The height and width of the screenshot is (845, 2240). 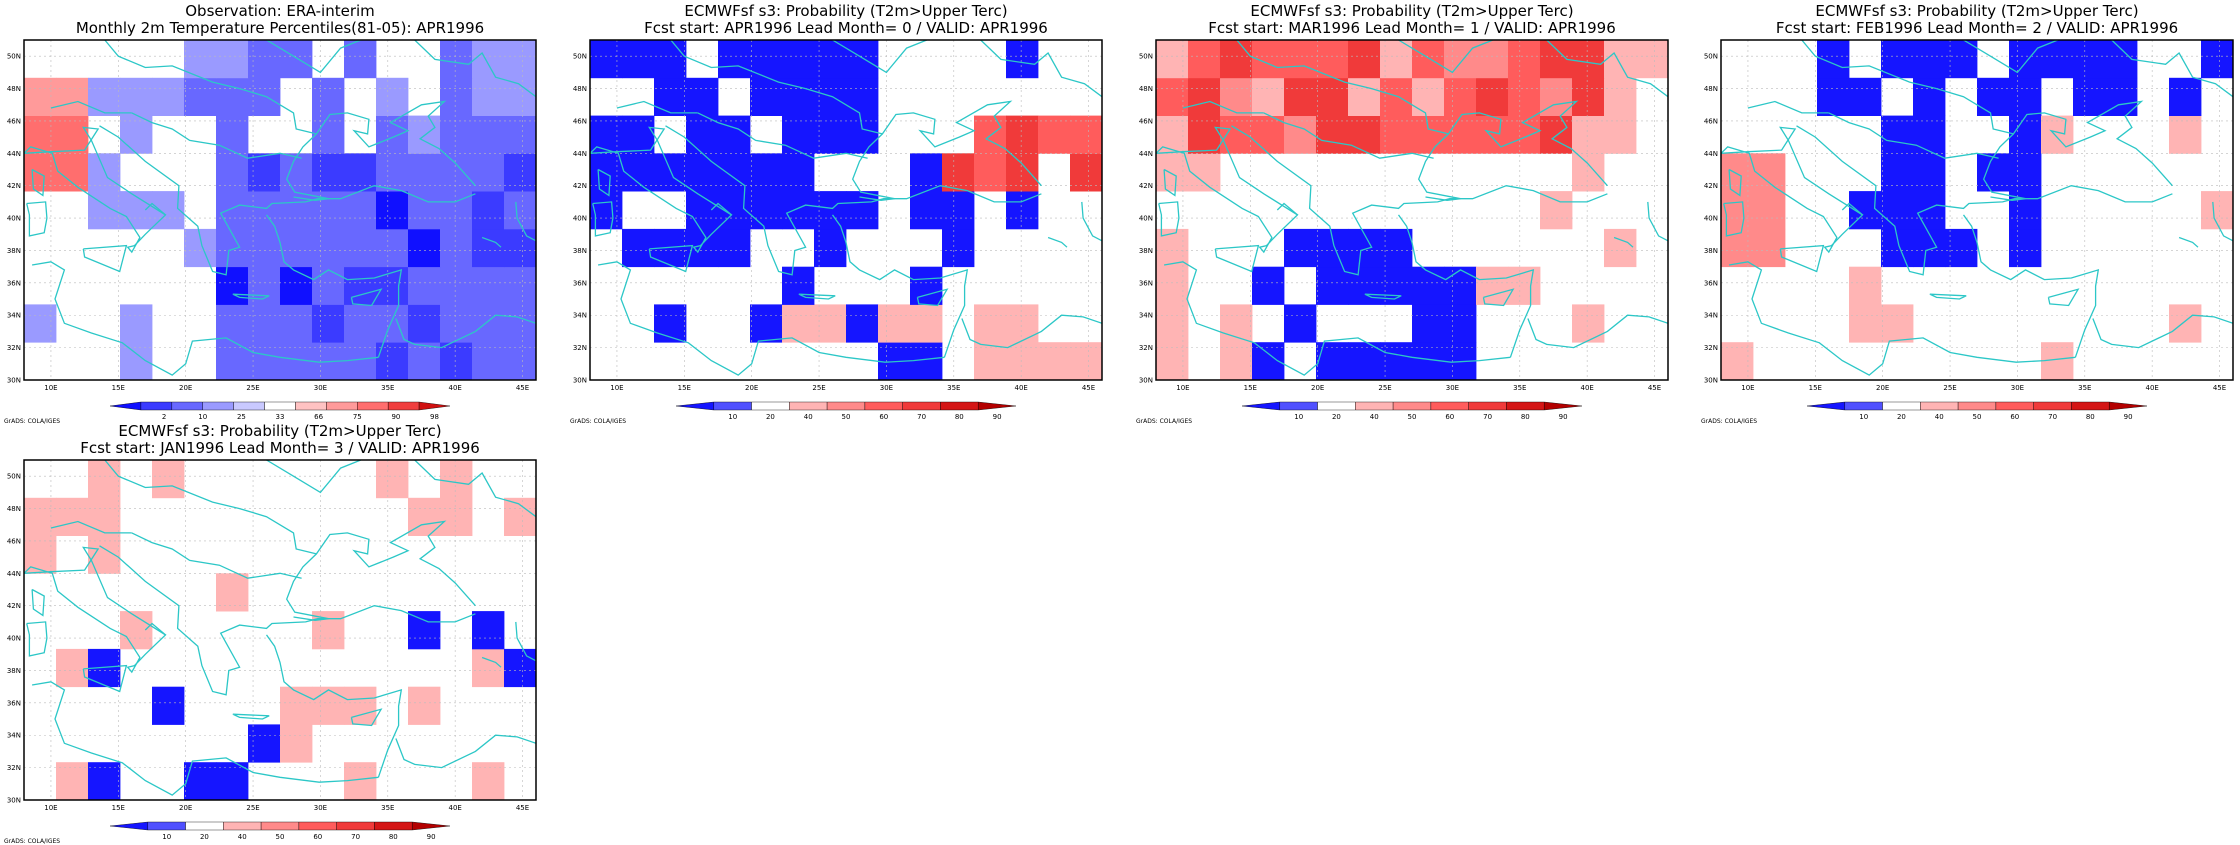 What do you see at coordinates (2219, 388) in the screenshot?
I see `lon-tick-label: 45E` at bounding box center [2219, 388].